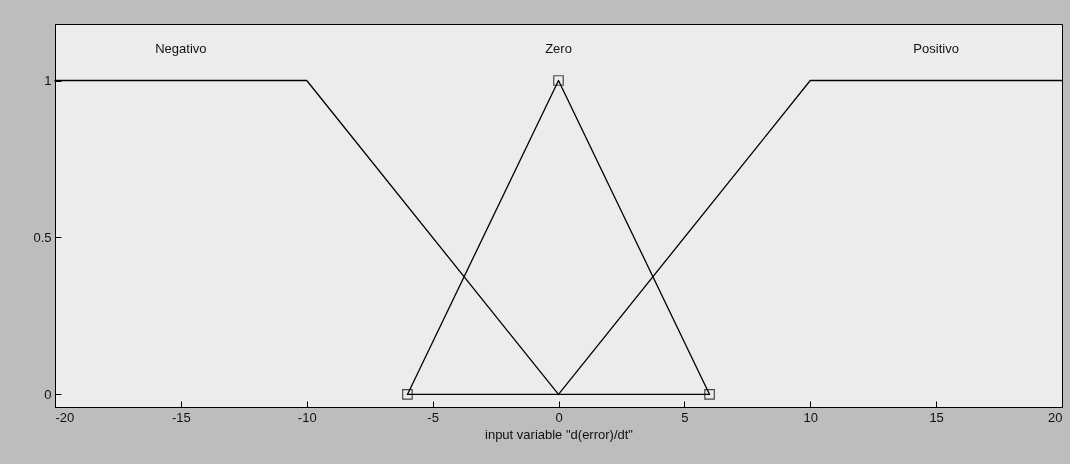 The height and width of the screenshot is (464, 1070). What do you see at coordinates (936, 417) in the screenshot?
I see `x-tick-label: 15` at bounding box center [936, 417].